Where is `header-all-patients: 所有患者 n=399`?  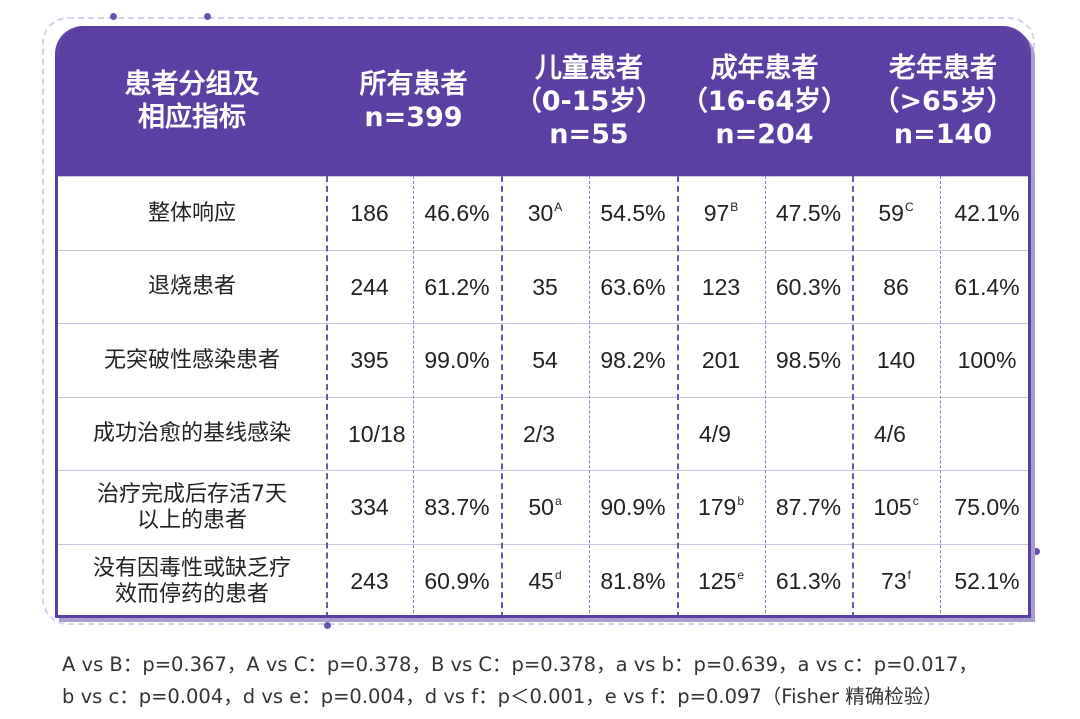 header-all-patients: 所有患者 n=399 is located at coordinates (413, 101).